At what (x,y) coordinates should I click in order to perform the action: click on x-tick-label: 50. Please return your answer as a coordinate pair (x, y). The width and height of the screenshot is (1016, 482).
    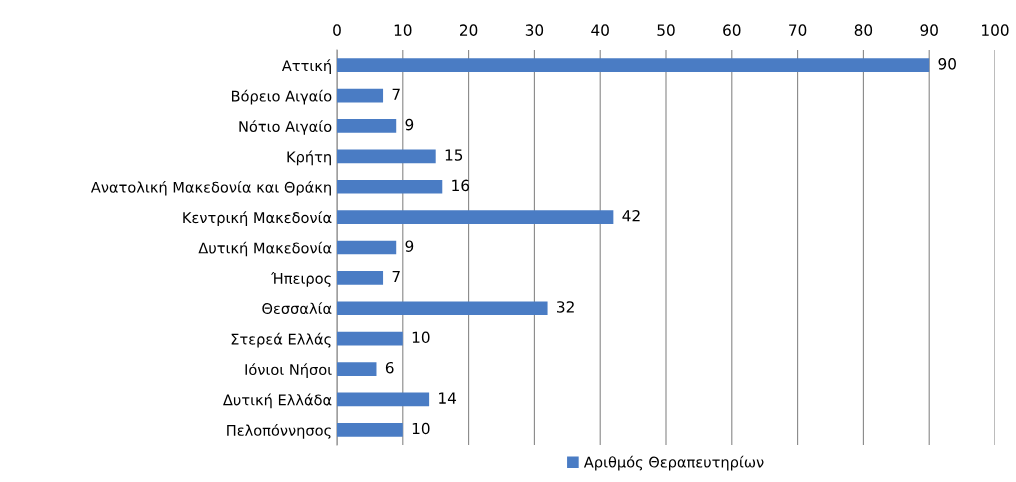
    Looking at the image, I should click on (666, 30).